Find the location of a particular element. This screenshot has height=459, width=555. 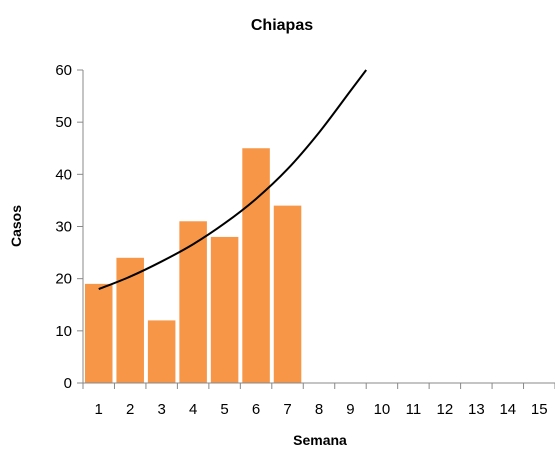

x-tick-label: 2 is located at coordinates (130, 409).